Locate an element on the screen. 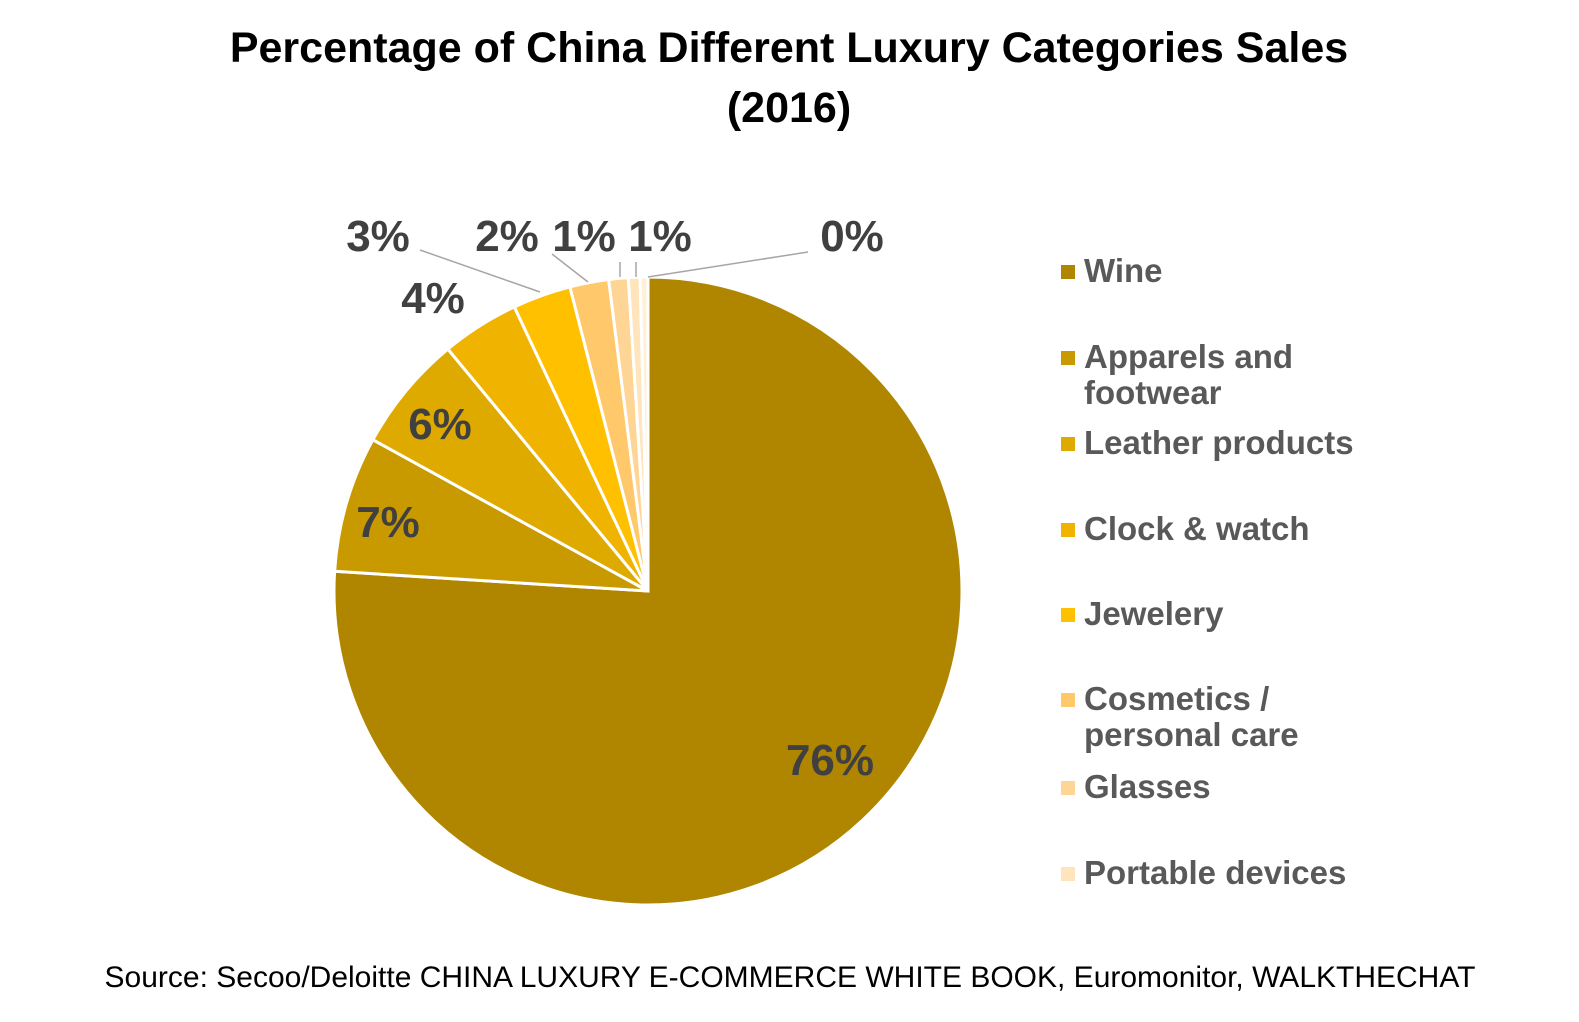 This screenshot has height=1022, width=1579. legend-item-wine: Wine is located at coordinates (1112, 270).